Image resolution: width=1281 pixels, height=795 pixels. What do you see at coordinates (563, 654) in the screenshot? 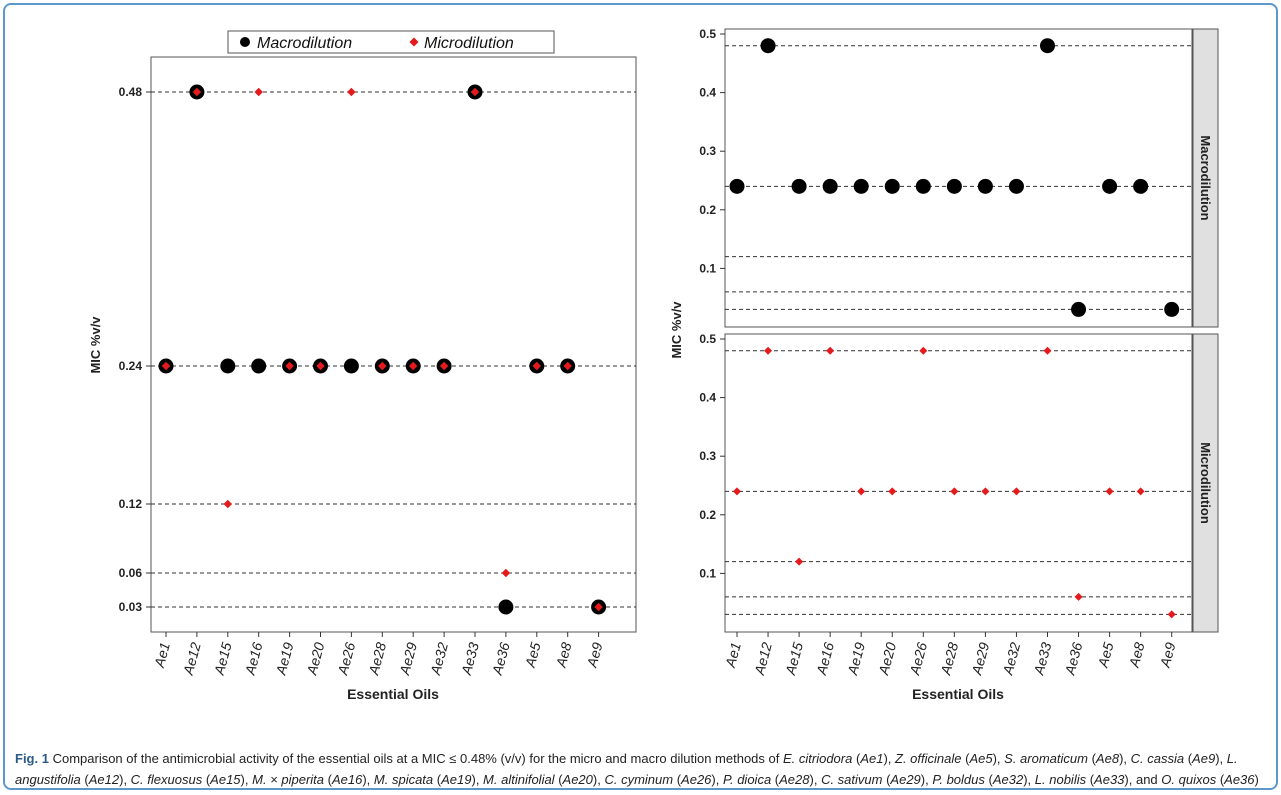
I see `left-x-tick-label: Ae8` at bounding box center [563, 654].